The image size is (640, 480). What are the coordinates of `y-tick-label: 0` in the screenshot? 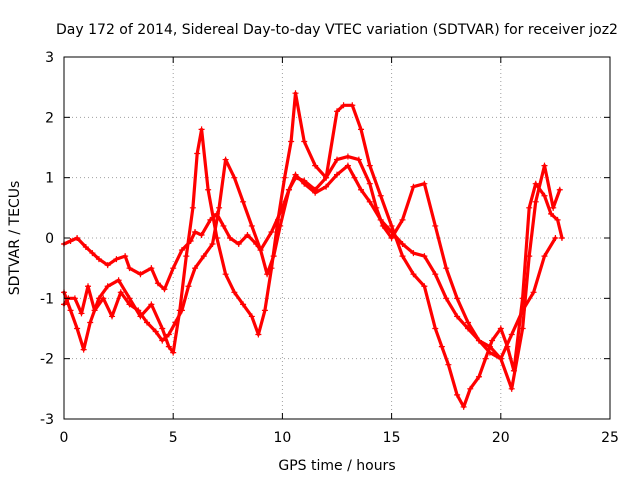 It's located at (49, 239).